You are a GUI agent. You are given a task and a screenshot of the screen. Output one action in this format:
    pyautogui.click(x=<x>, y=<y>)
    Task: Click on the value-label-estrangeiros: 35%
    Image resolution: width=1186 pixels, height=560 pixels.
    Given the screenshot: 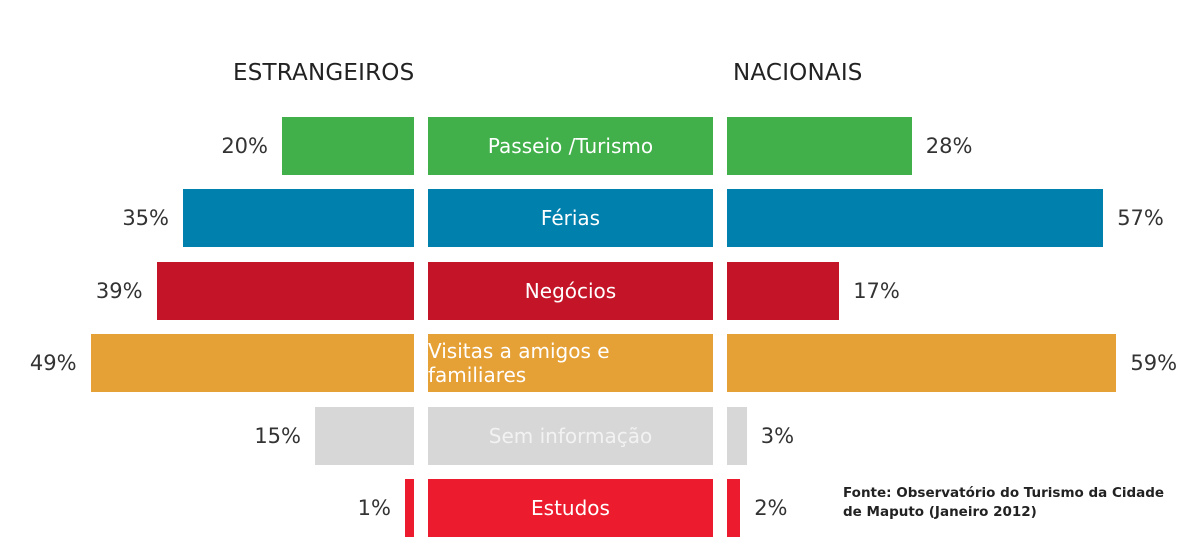 What is the action you would take?
    pyautogui.click(x=145, y=218)
    